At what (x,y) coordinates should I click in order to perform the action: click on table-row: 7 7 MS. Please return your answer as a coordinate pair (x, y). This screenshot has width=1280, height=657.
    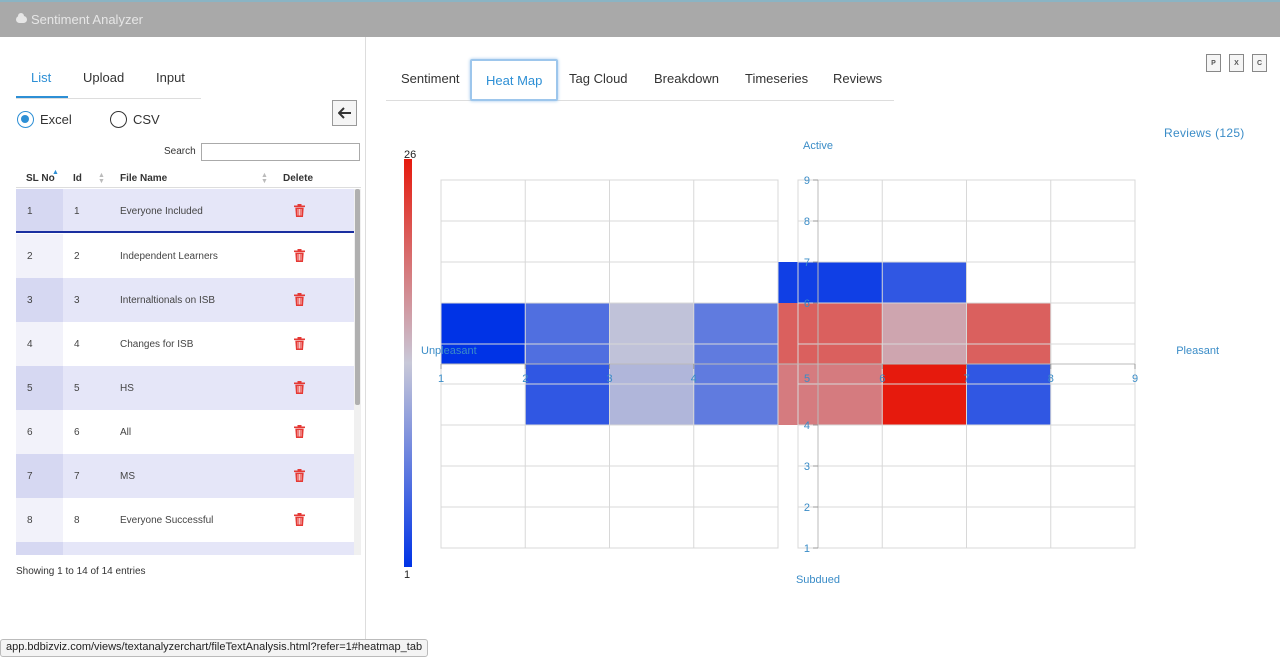
    Looking at the image, I should click on (185, 476).